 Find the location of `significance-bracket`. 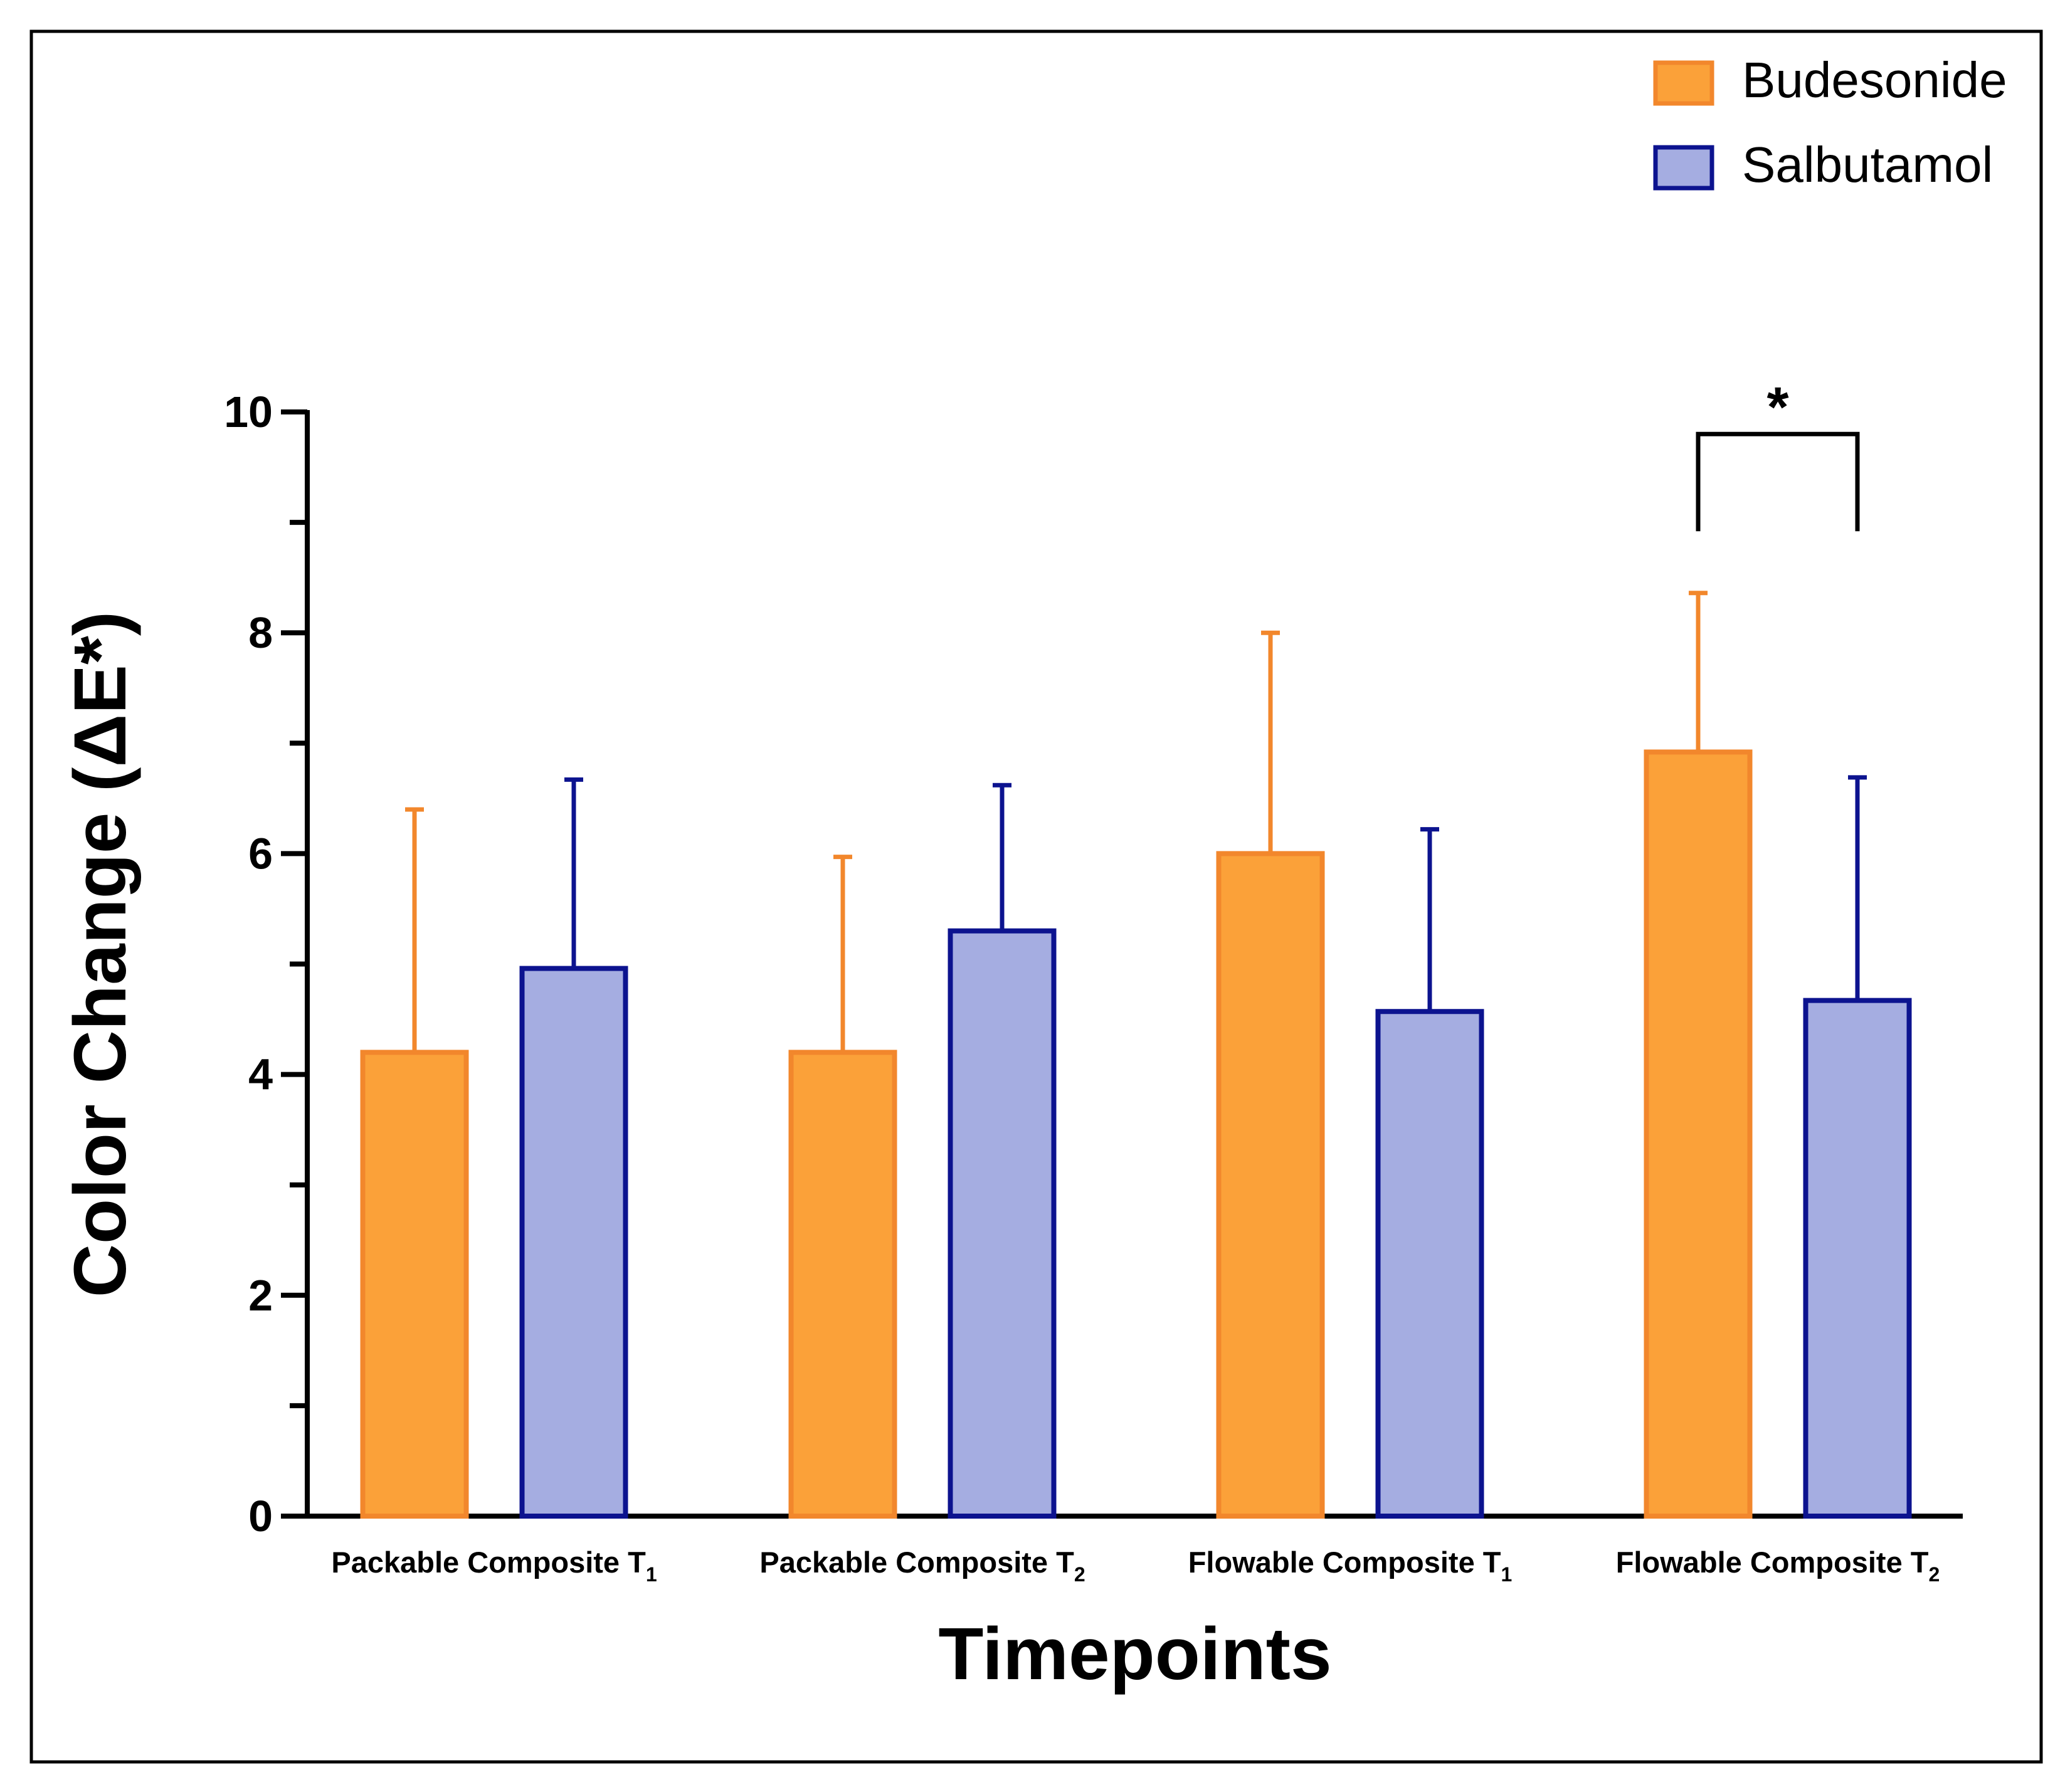

significance-bracket is located at coordinates (1778, 481).